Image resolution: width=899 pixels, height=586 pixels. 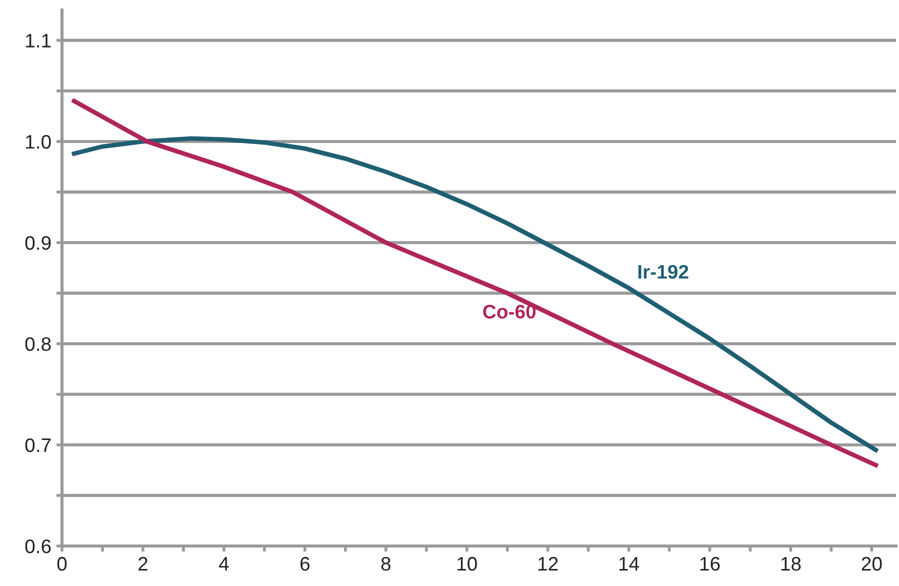 What do you see at coordinates (38, 141) in the screenshot?
I see `y-tick-label: 1.0` at bounding box center [38, 141].